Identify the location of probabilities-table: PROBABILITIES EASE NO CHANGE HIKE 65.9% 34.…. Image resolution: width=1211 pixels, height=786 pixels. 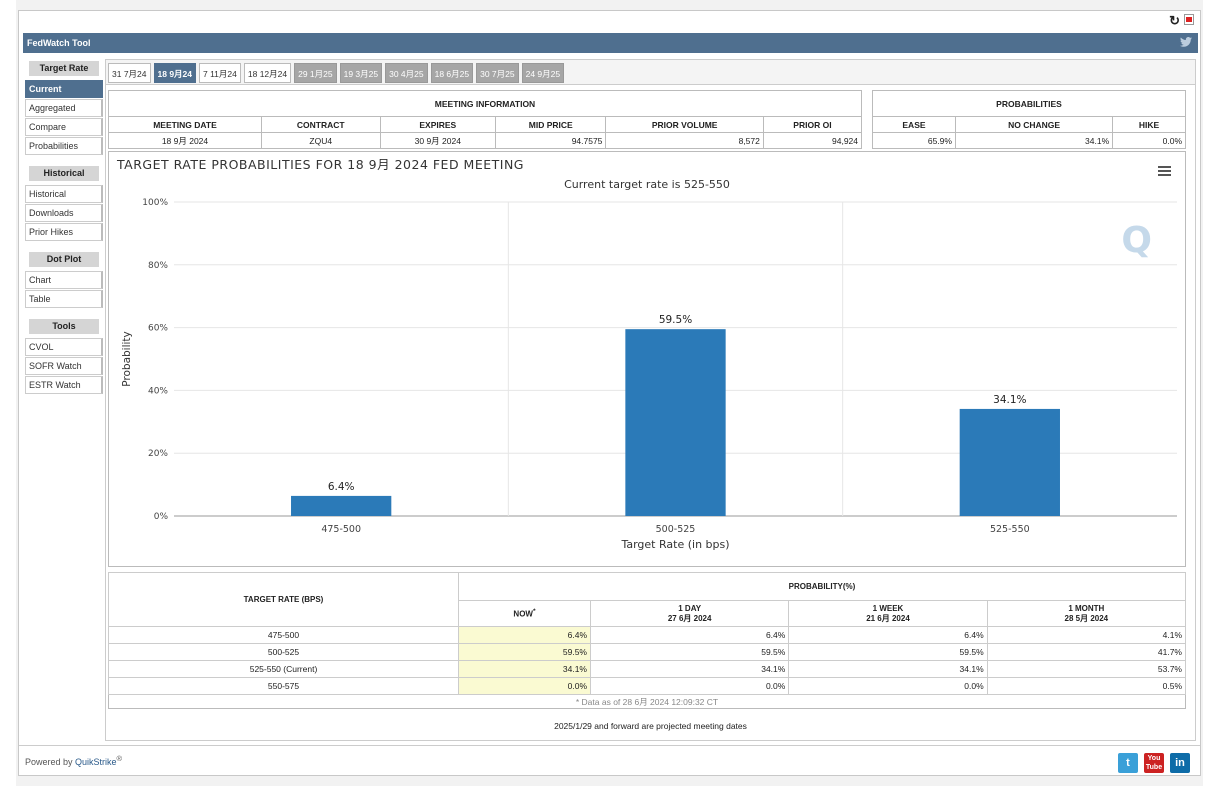
(1029, 119).